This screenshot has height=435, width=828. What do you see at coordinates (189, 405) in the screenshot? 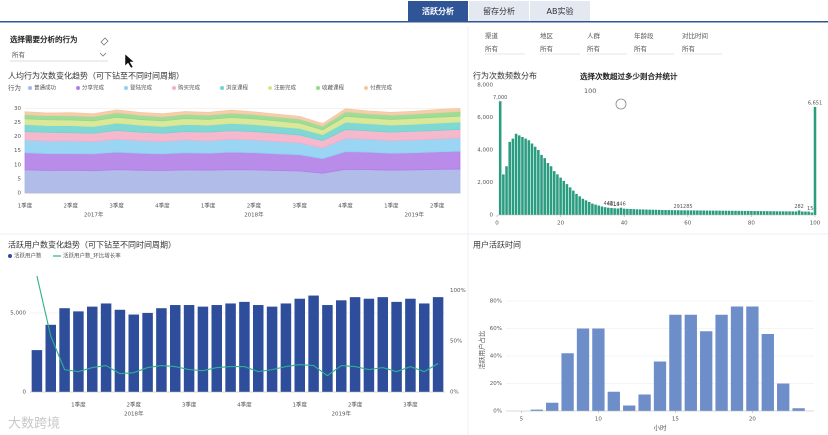
I see `x-tick-label: 3季度` at bounding box center [189, 405].